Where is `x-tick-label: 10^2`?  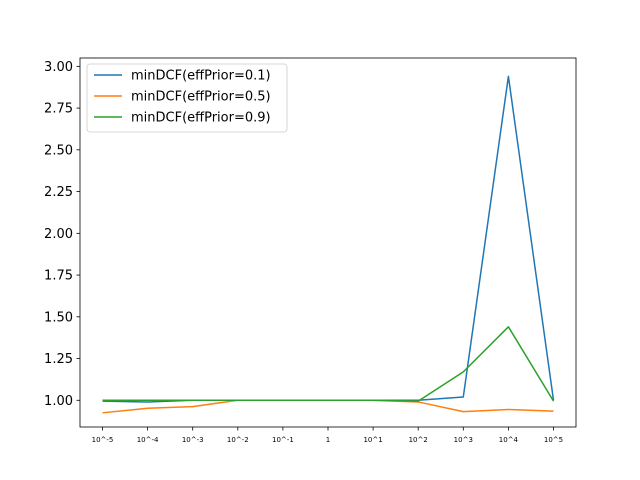
x-tick-label: 10^2 is located at coordinates (418, 440).